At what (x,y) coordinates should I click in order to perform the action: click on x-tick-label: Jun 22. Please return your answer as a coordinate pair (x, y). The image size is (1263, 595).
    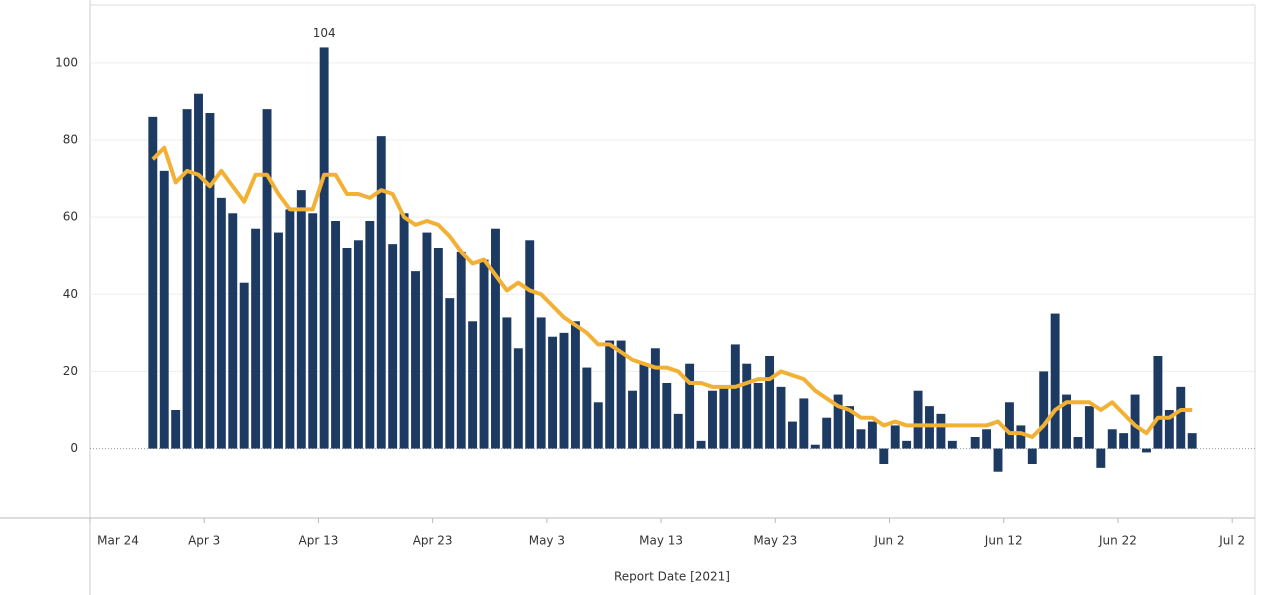
    Looking at the image, I should click on (1117, 541).